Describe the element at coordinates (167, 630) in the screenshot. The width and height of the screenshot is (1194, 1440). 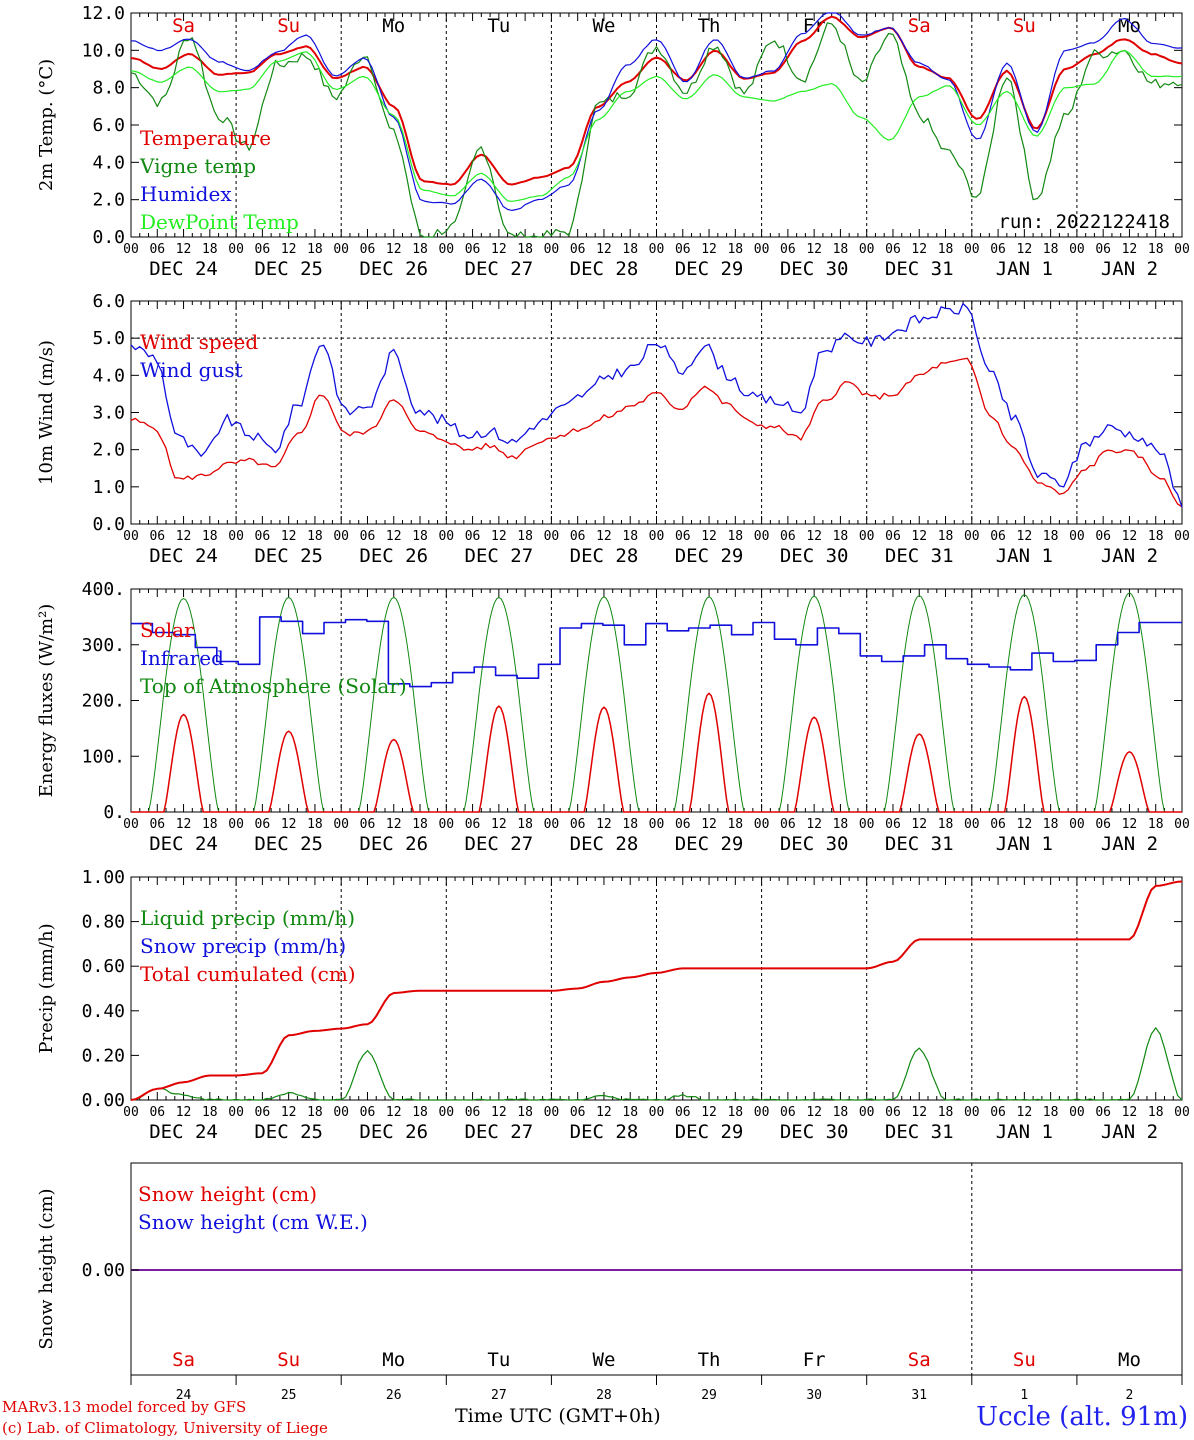
I see `legend-entry: Solar` at that location.